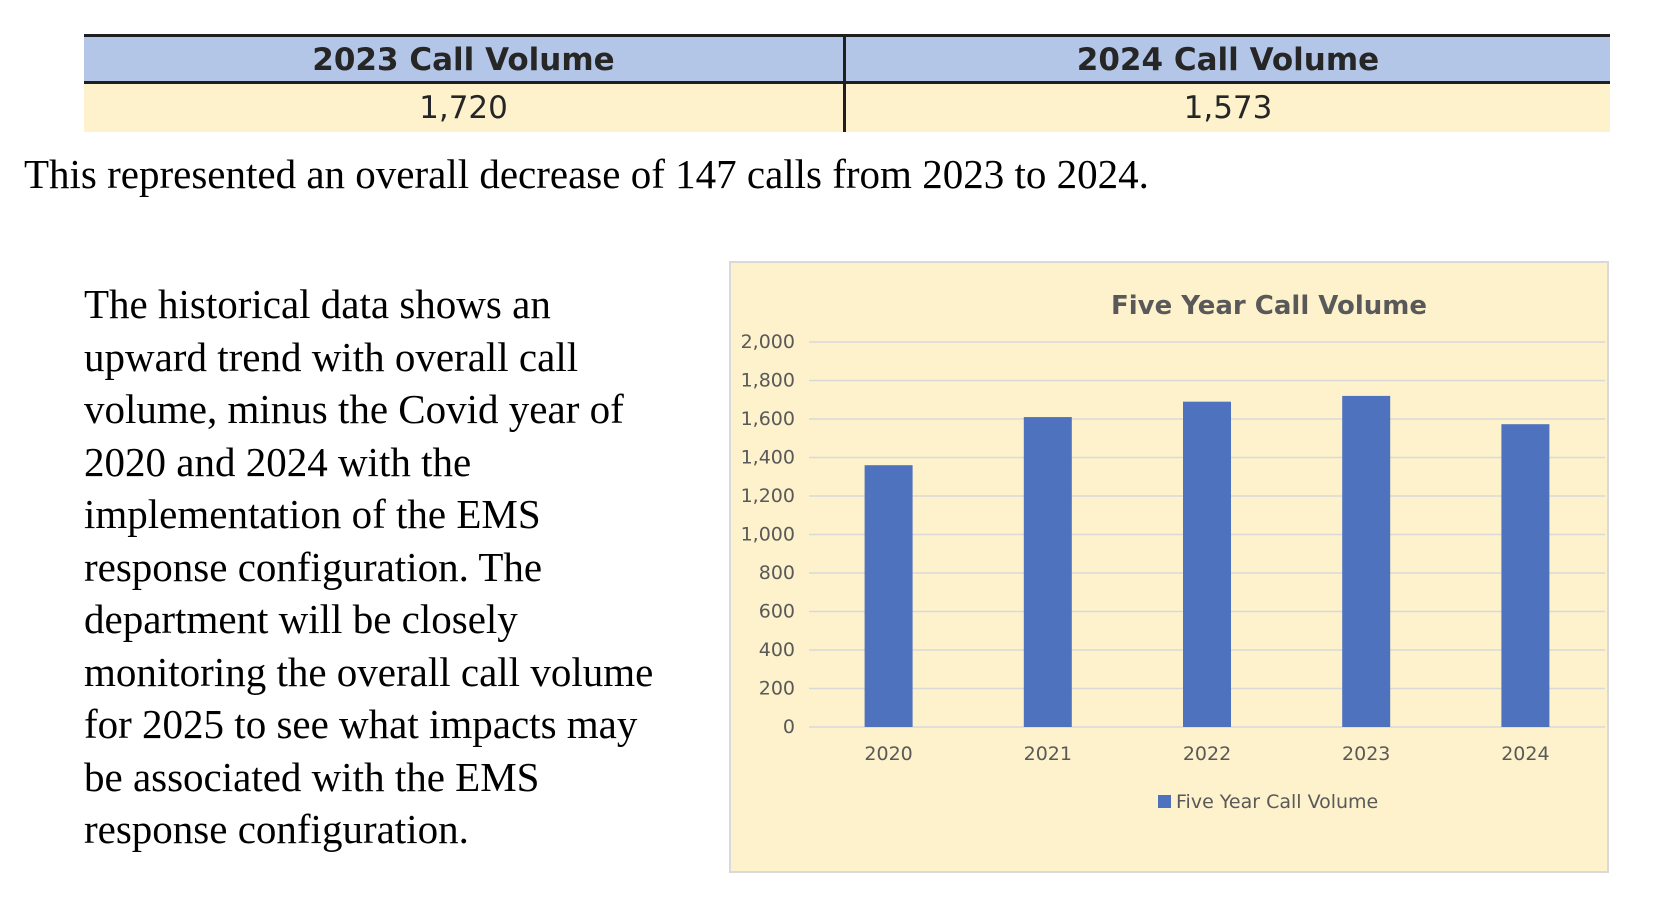 Image resolution: width=1672 pixels, height=904 pixels. What do you see at coordinates (768, 458) in the screenshot?
I see `y-tick-label: 1,400` at bounding box center [768, 458].